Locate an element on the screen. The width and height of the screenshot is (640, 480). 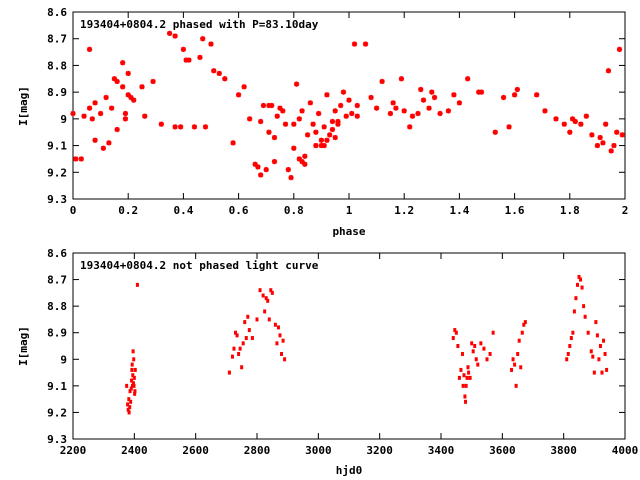
phased-x-tick-label: 1.6 is located at coordinates (515, 210).